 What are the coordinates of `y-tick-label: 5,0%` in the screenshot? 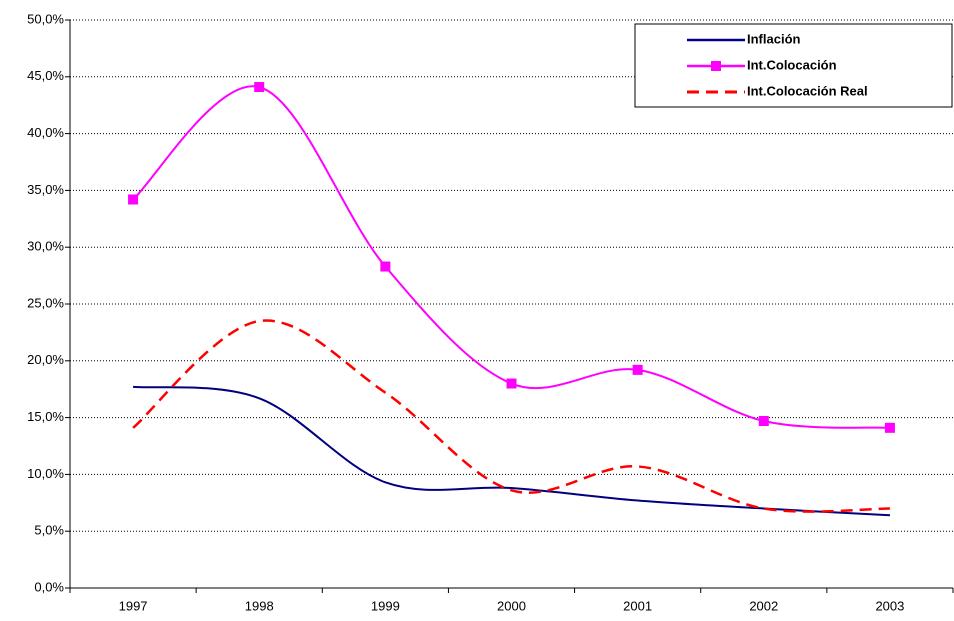 It's located at (49, 530).